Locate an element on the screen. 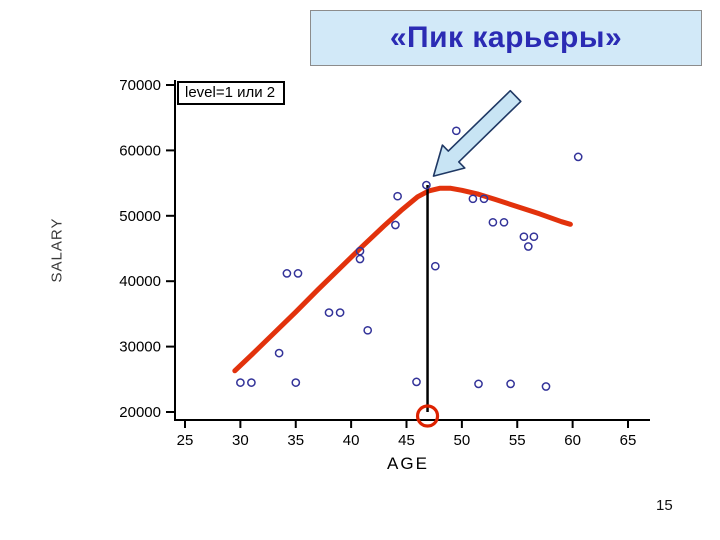 This screenshot has height=540, width=720. svg-text: 50 is located at coordinates (462, 440).